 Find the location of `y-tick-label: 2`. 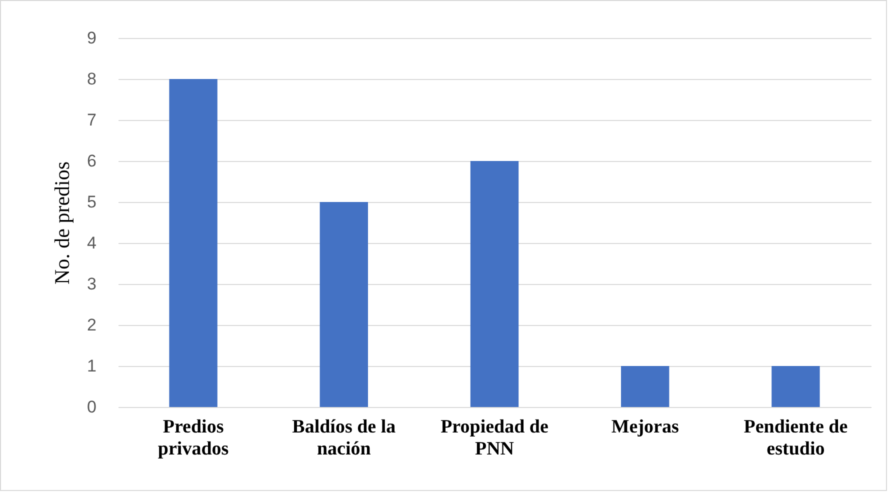

y-tick-label: 2 is located at coordinates (91, 325).